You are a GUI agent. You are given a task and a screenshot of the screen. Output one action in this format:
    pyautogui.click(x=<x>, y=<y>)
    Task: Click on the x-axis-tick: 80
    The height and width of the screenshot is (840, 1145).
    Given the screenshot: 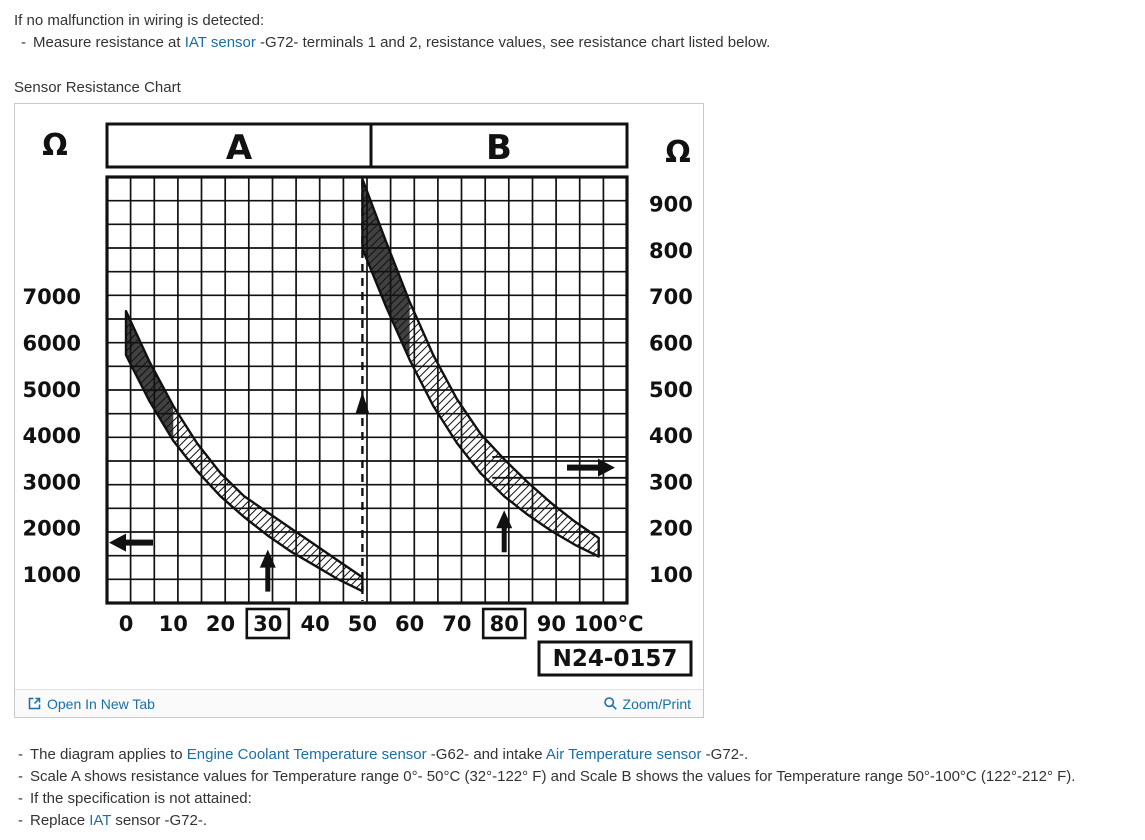 What is the action you would take?
    pyautogui.click(x=504, y=624)
    